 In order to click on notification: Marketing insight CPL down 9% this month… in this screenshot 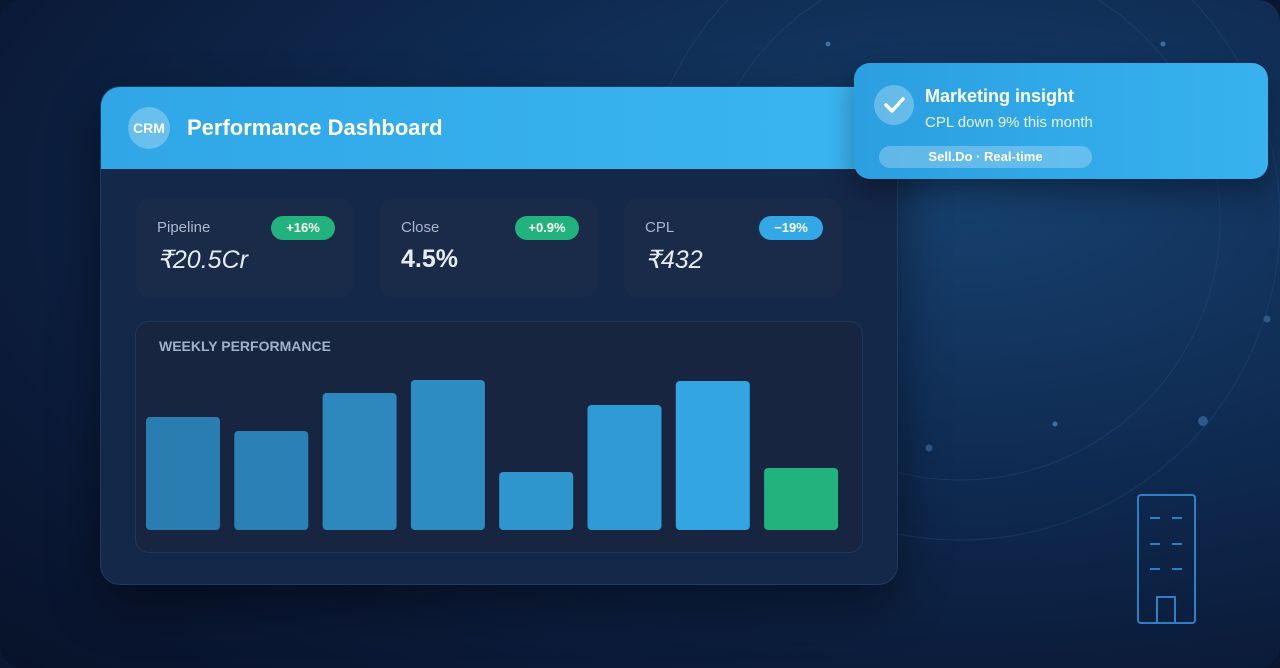, I will do `click(1061, 121)`.